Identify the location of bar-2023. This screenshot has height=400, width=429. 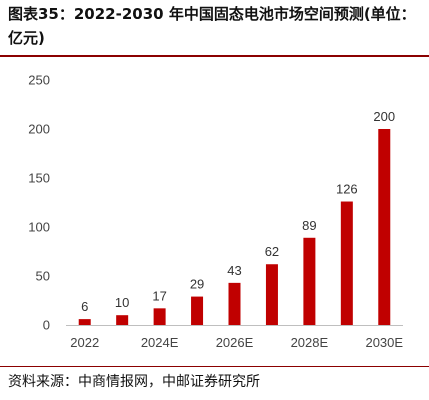
(122, 320).